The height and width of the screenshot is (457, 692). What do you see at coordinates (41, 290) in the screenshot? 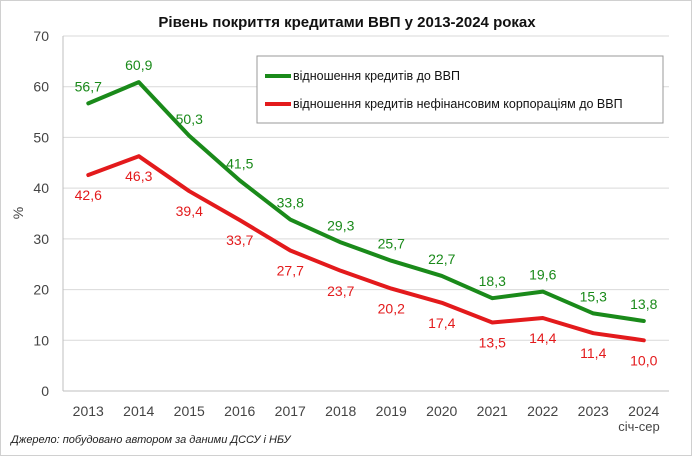
I see `y-tick-label: 20` at bounding box center [41, 290].